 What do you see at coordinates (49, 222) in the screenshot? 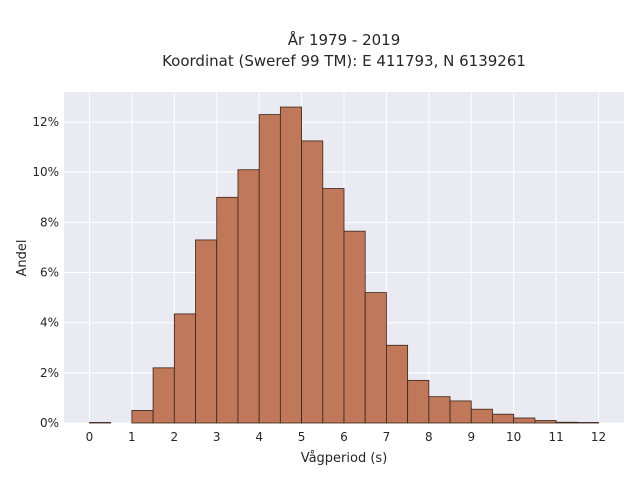
I see `y-tick-label: 8%` at bounding box center [49, 222].